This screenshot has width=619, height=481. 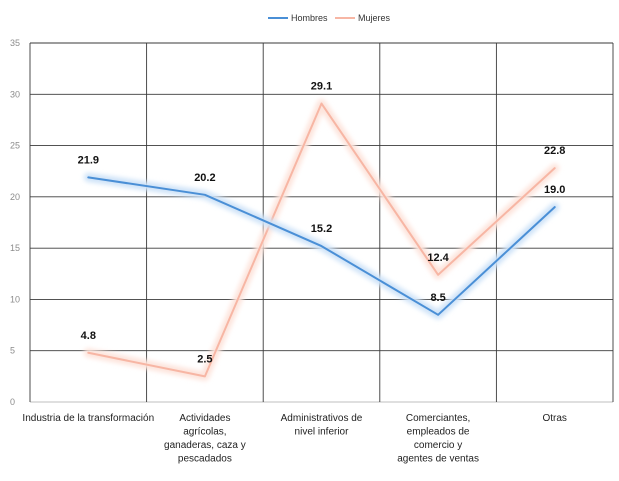 What do you see at coordinates (438, 258) in the screenshot?
I see `data-label: 12.4` at bounding box center [438, 258].